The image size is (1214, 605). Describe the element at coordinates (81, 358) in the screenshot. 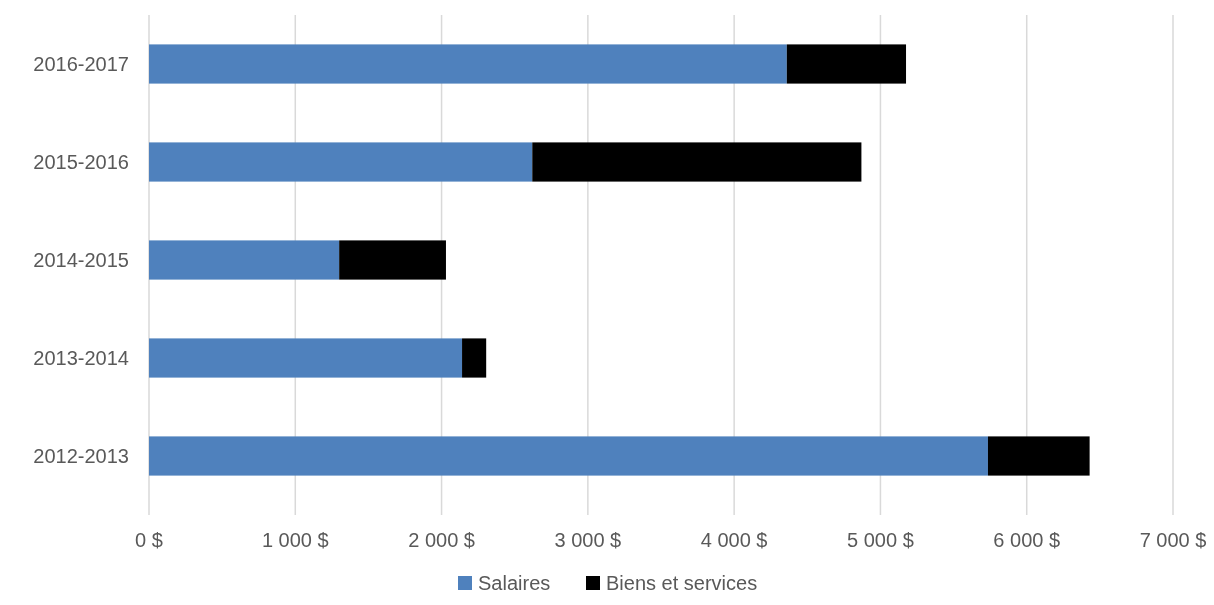

I see `y-tick-label: 2013-2014` at that location.